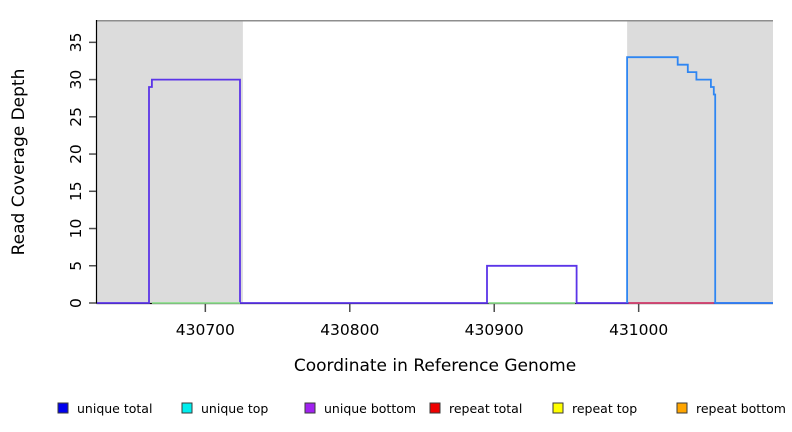 The height and width of the screenshot is (432, 792). I want to click on y-tick-label: 20, so click(76, 154).